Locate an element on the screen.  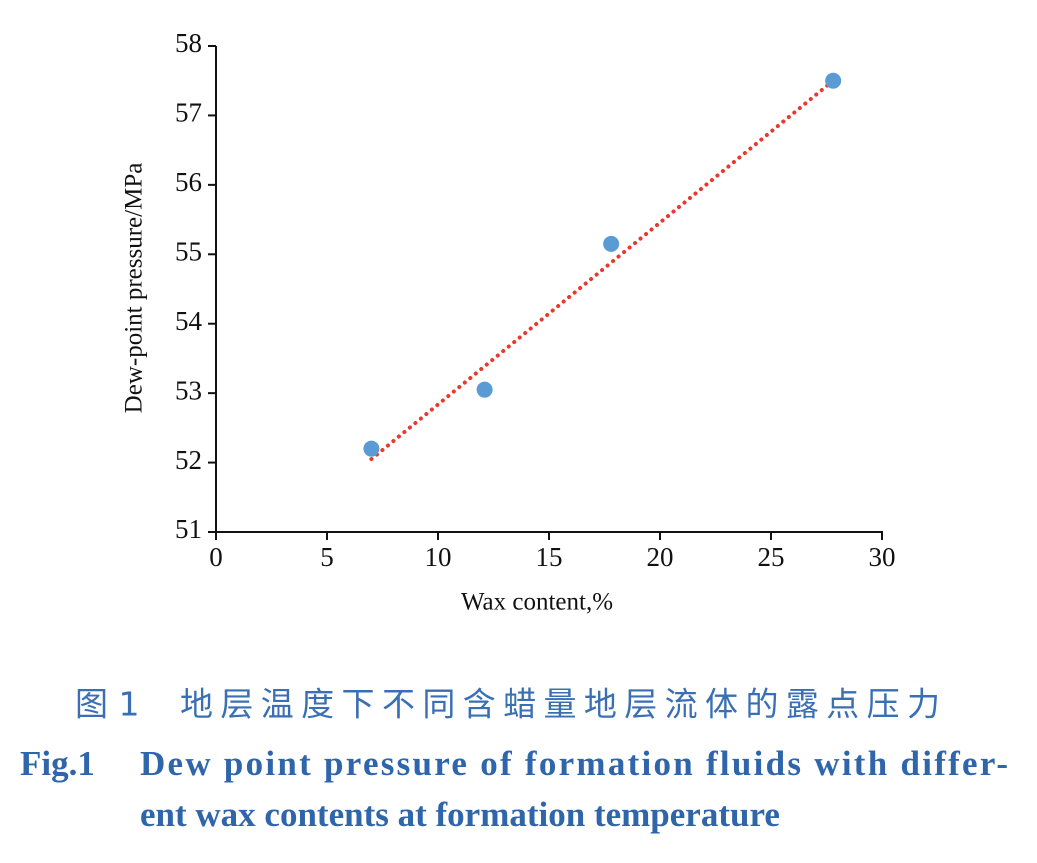
y-tick-label: 51 is located at coordinates (188, 529).